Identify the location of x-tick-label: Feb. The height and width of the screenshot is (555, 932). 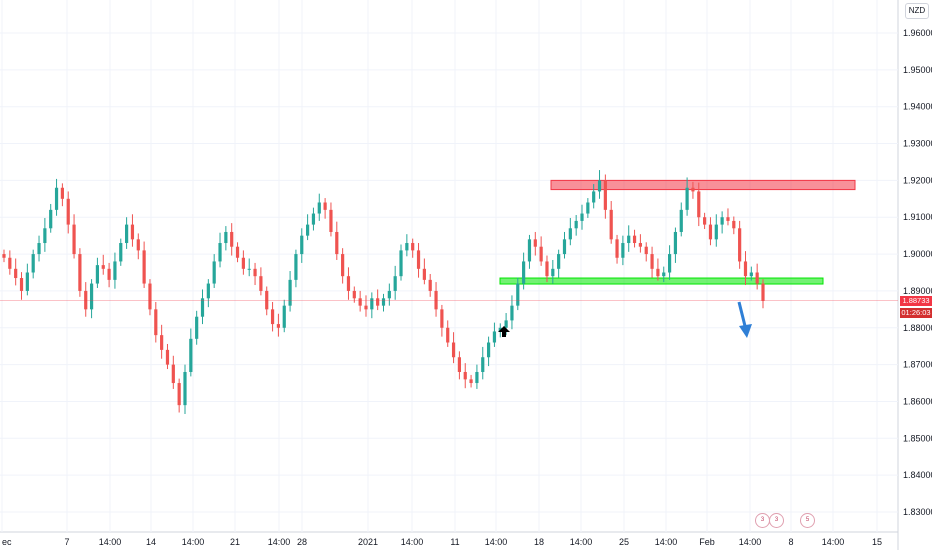
(707, 542).